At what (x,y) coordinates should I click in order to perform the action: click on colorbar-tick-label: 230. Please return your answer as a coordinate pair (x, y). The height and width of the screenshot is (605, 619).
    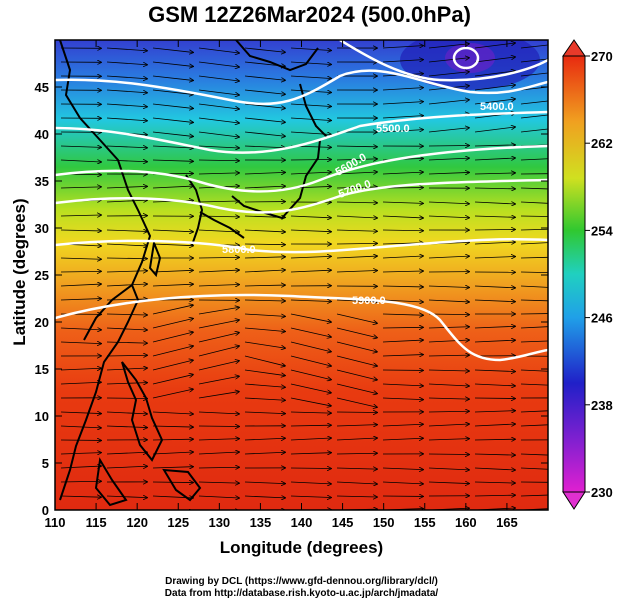
    Looking at the image, I should click on (602, 492).